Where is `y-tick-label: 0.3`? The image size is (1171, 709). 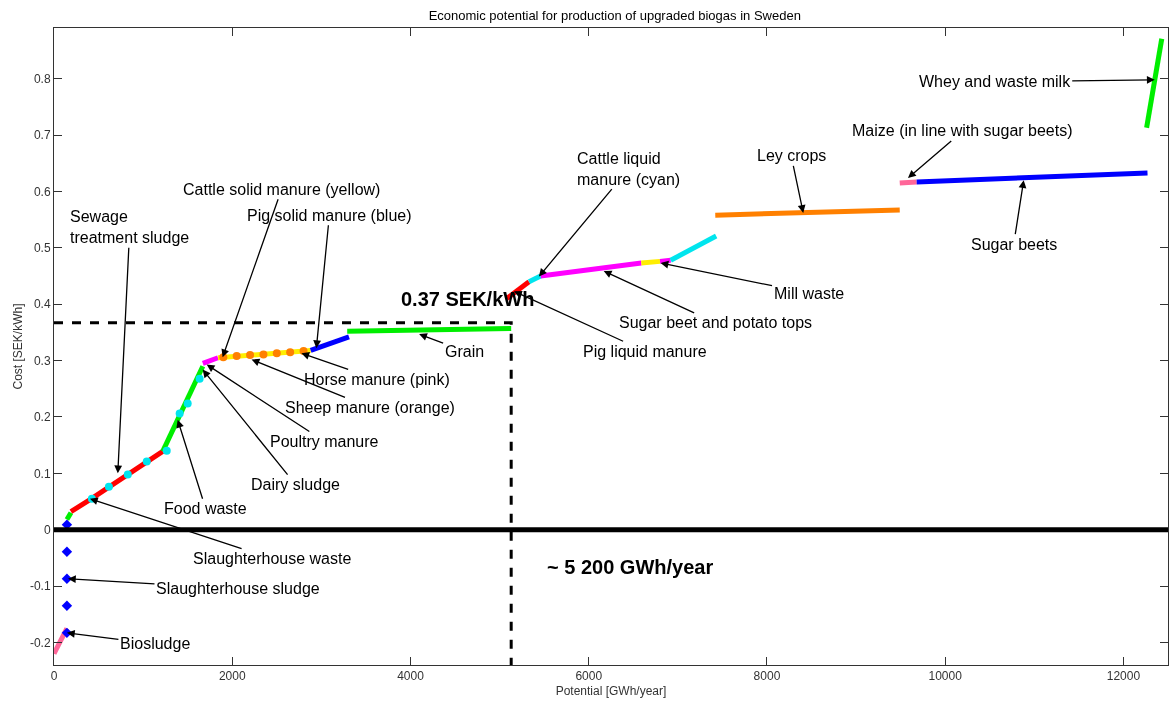 y-tick-label: 0.3 is located at coordinates (42, 360).